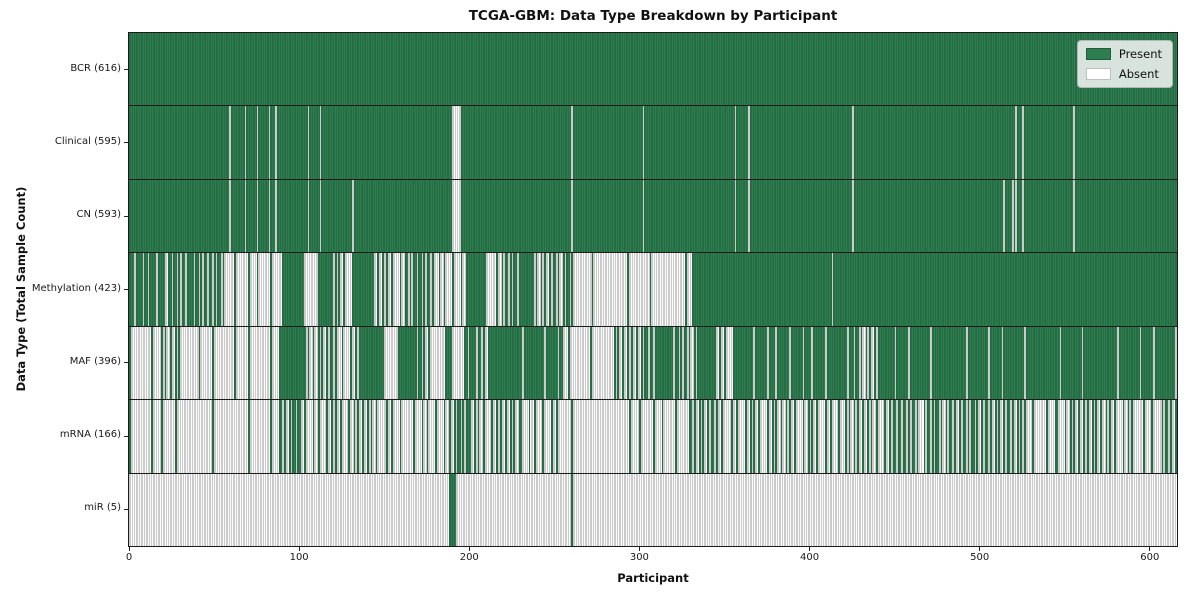 The image size is (1200, 600). Describe the element at coordinates (639, 557) in the screenshot. I see `x-tick-label: 300` at that location.